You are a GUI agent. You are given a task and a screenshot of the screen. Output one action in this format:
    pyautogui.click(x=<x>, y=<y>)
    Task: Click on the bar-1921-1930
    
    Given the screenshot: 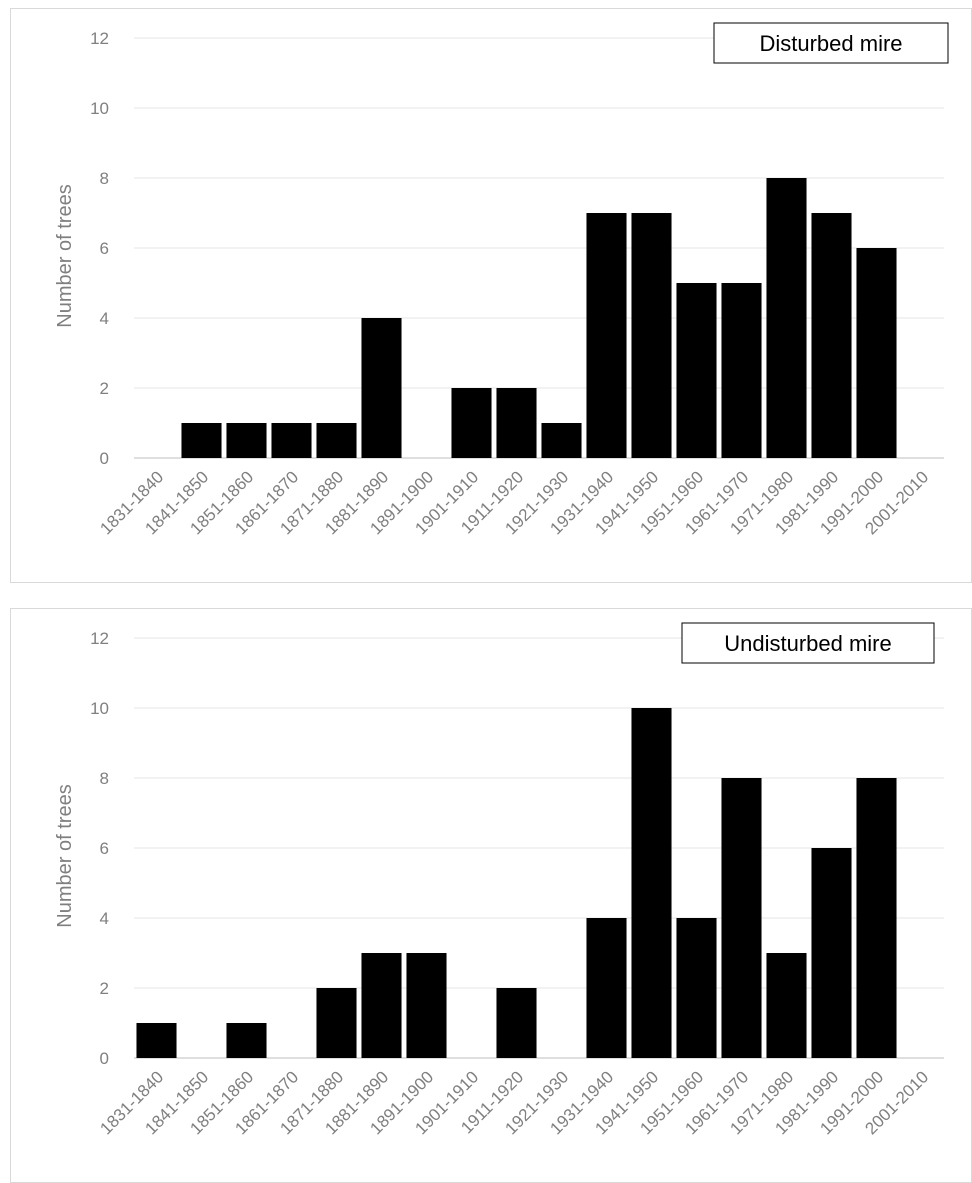 What is the action you would take?
    pyautogui.click(x=561, y=440)
    